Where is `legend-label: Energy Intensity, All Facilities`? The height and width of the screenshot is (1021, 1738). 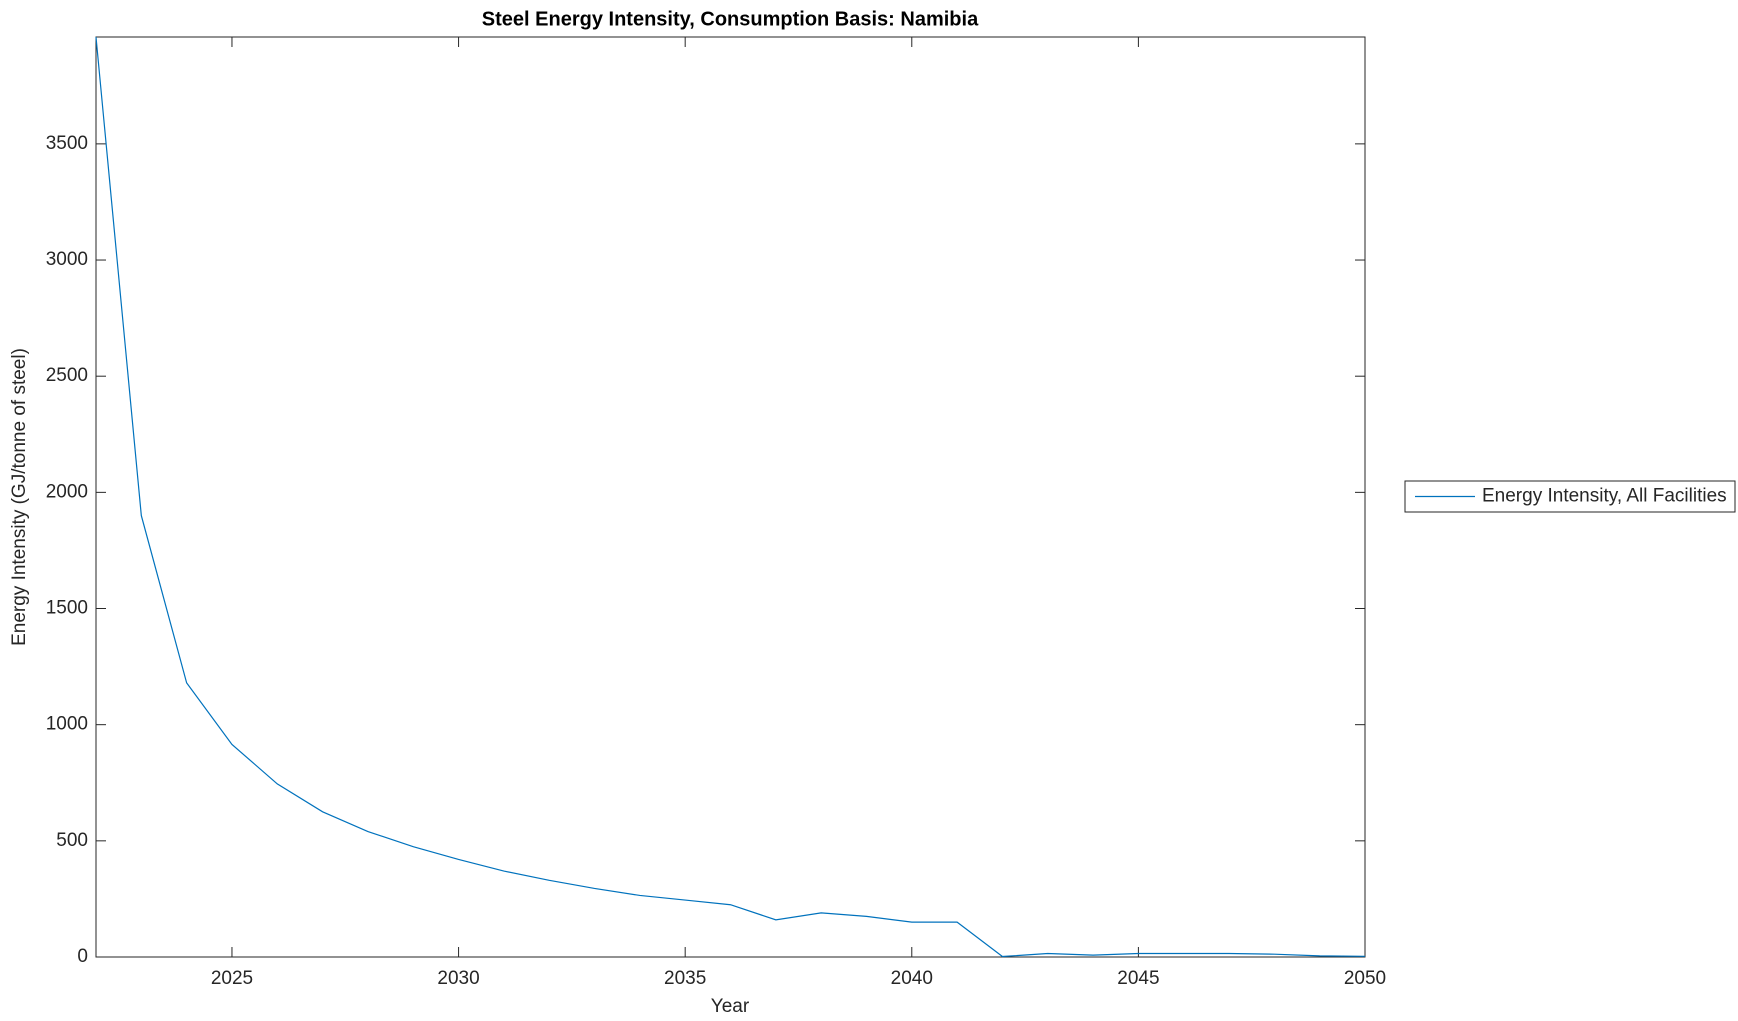 legend-label: Energy Intensity, All Facilities is located at coordinates (1604, 496).